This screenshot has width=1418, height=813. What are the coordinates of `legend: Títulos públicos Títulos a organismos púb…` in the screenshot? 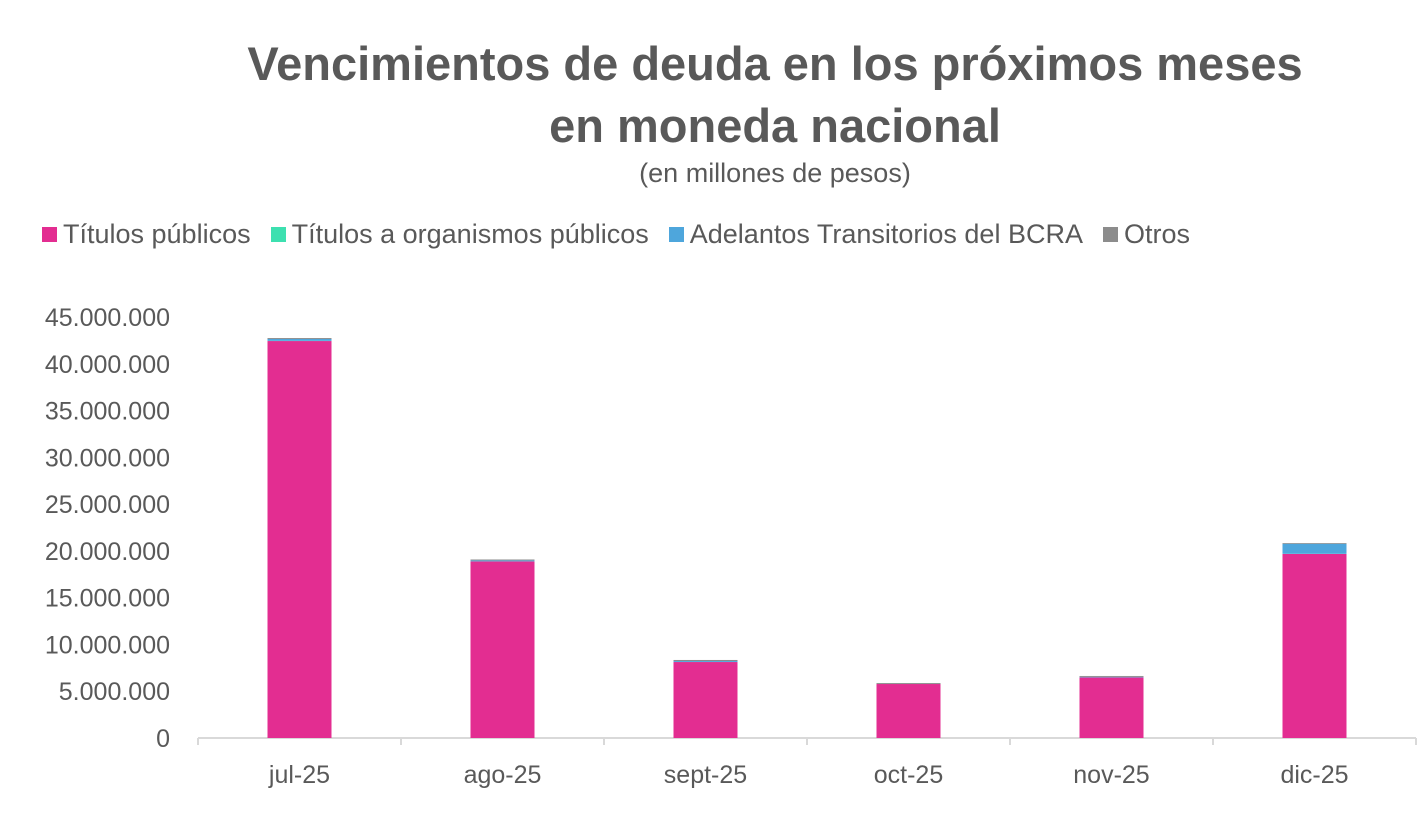 It's located at (616, 234).